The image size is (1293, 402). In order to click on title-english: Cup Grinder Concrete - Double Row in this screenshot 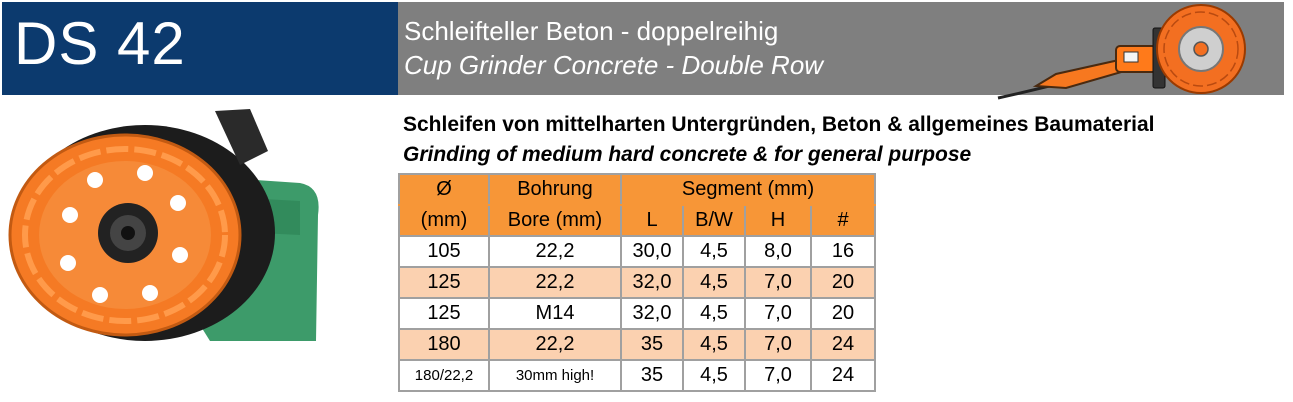, I will do `click(614, 65)`.